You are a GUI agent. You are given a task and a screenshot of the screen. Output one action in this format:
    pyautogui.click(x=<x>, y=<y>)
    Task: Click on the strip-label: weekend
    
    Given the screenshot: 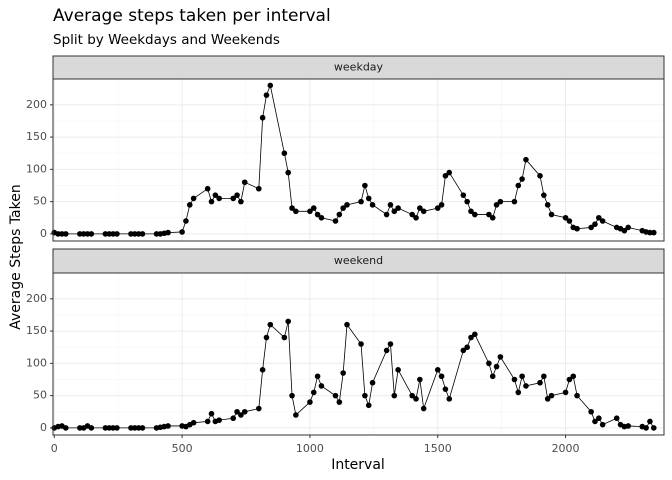 What is the action you would take?
    pyautogui.click(x=358, y=260)
    